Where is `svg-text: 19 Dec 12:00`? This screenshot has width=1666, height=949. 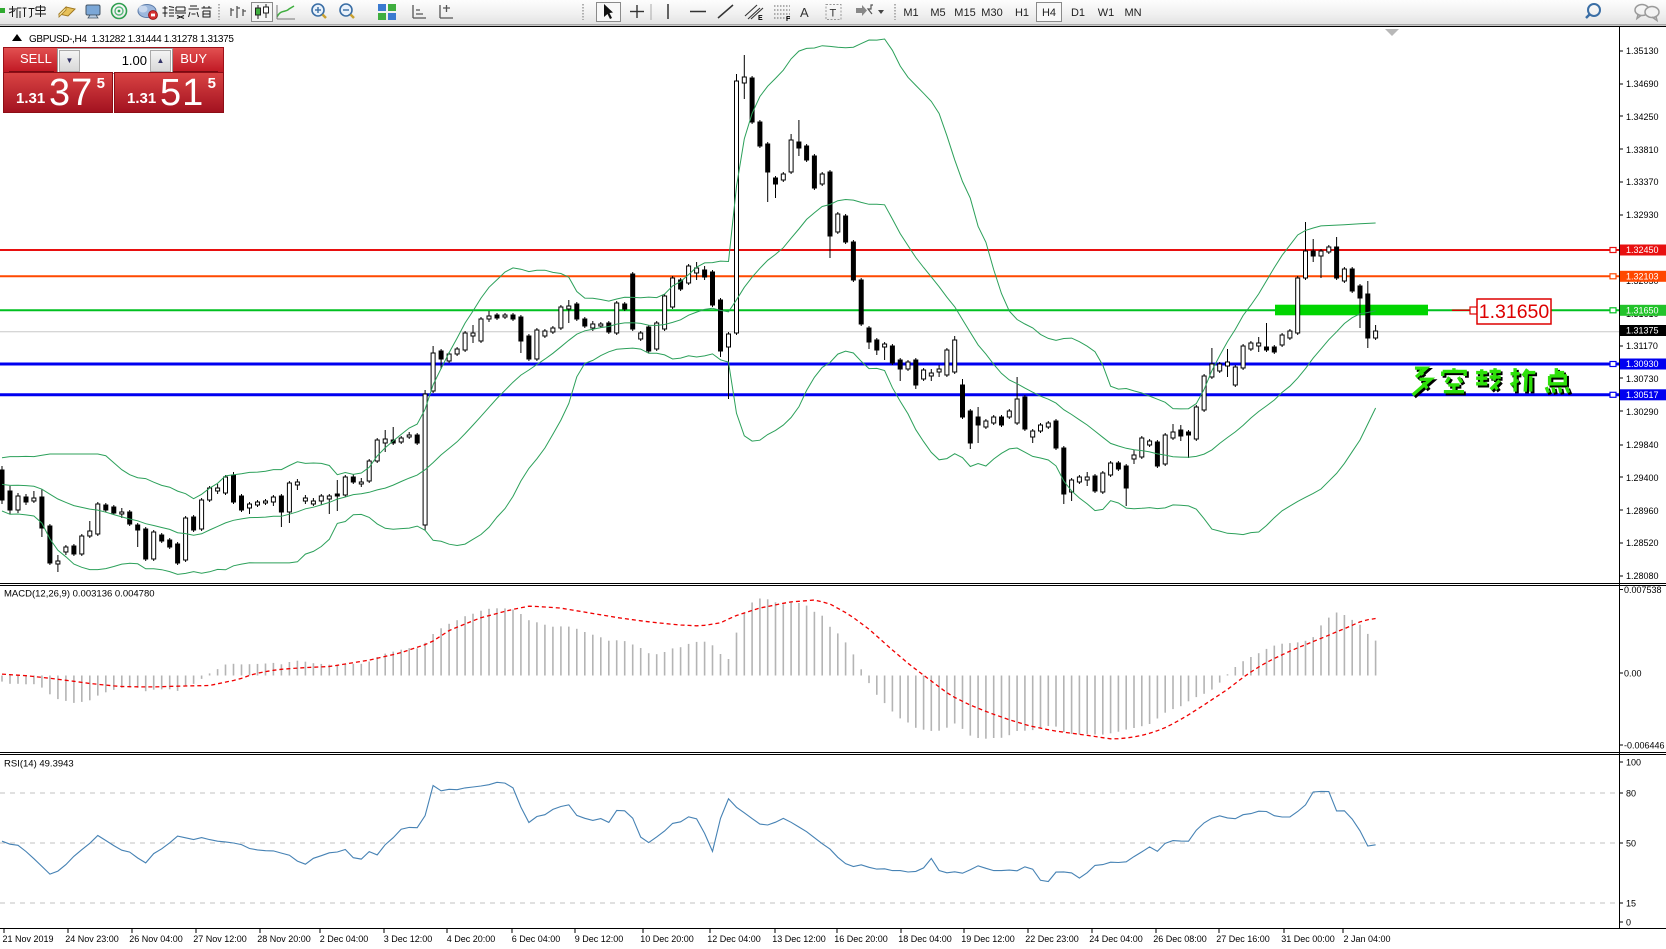
svg-text: 19 Dec 12:00 is located at coordinates (988, 939).